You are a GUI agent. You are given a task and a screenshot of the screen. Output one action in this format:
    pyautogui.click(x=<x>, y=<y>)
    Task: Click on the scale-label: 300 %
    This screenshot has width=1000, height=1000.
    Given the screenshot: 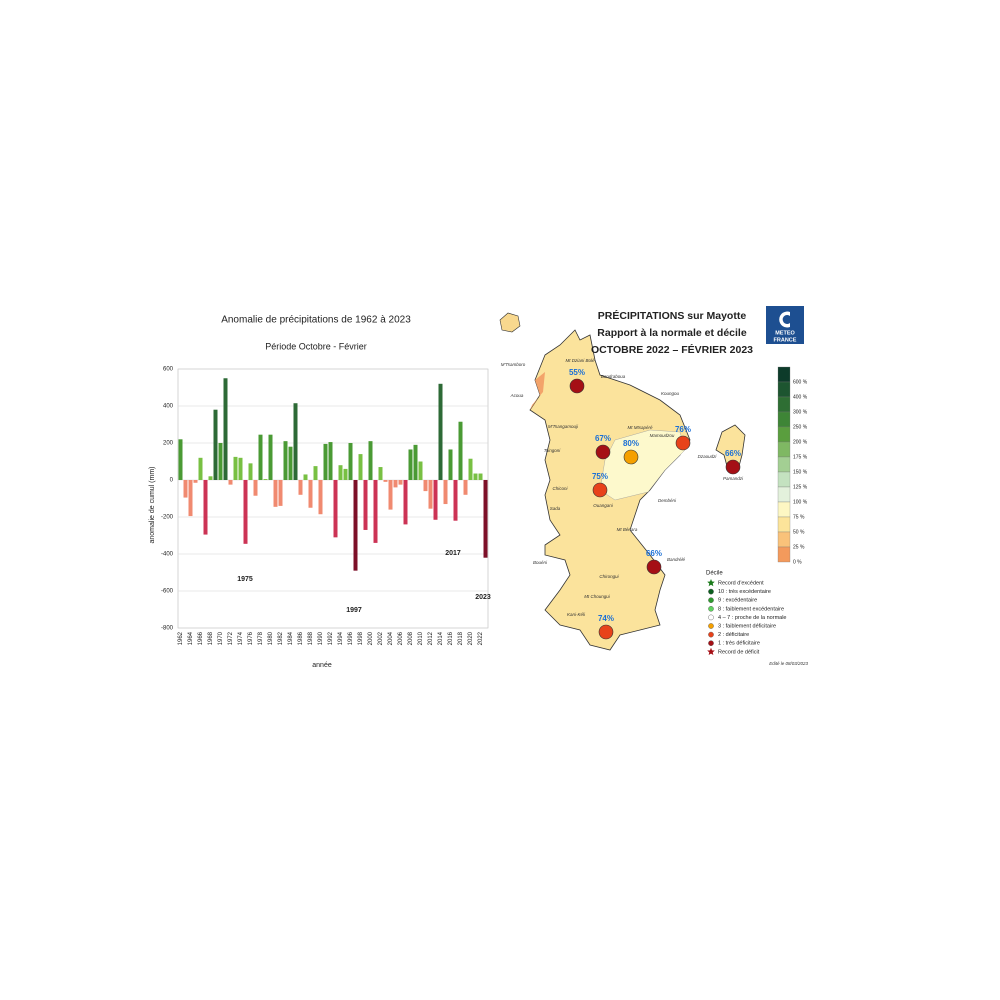 What is the action you would take?
    pyautogui.click(x=800, y=412)
    